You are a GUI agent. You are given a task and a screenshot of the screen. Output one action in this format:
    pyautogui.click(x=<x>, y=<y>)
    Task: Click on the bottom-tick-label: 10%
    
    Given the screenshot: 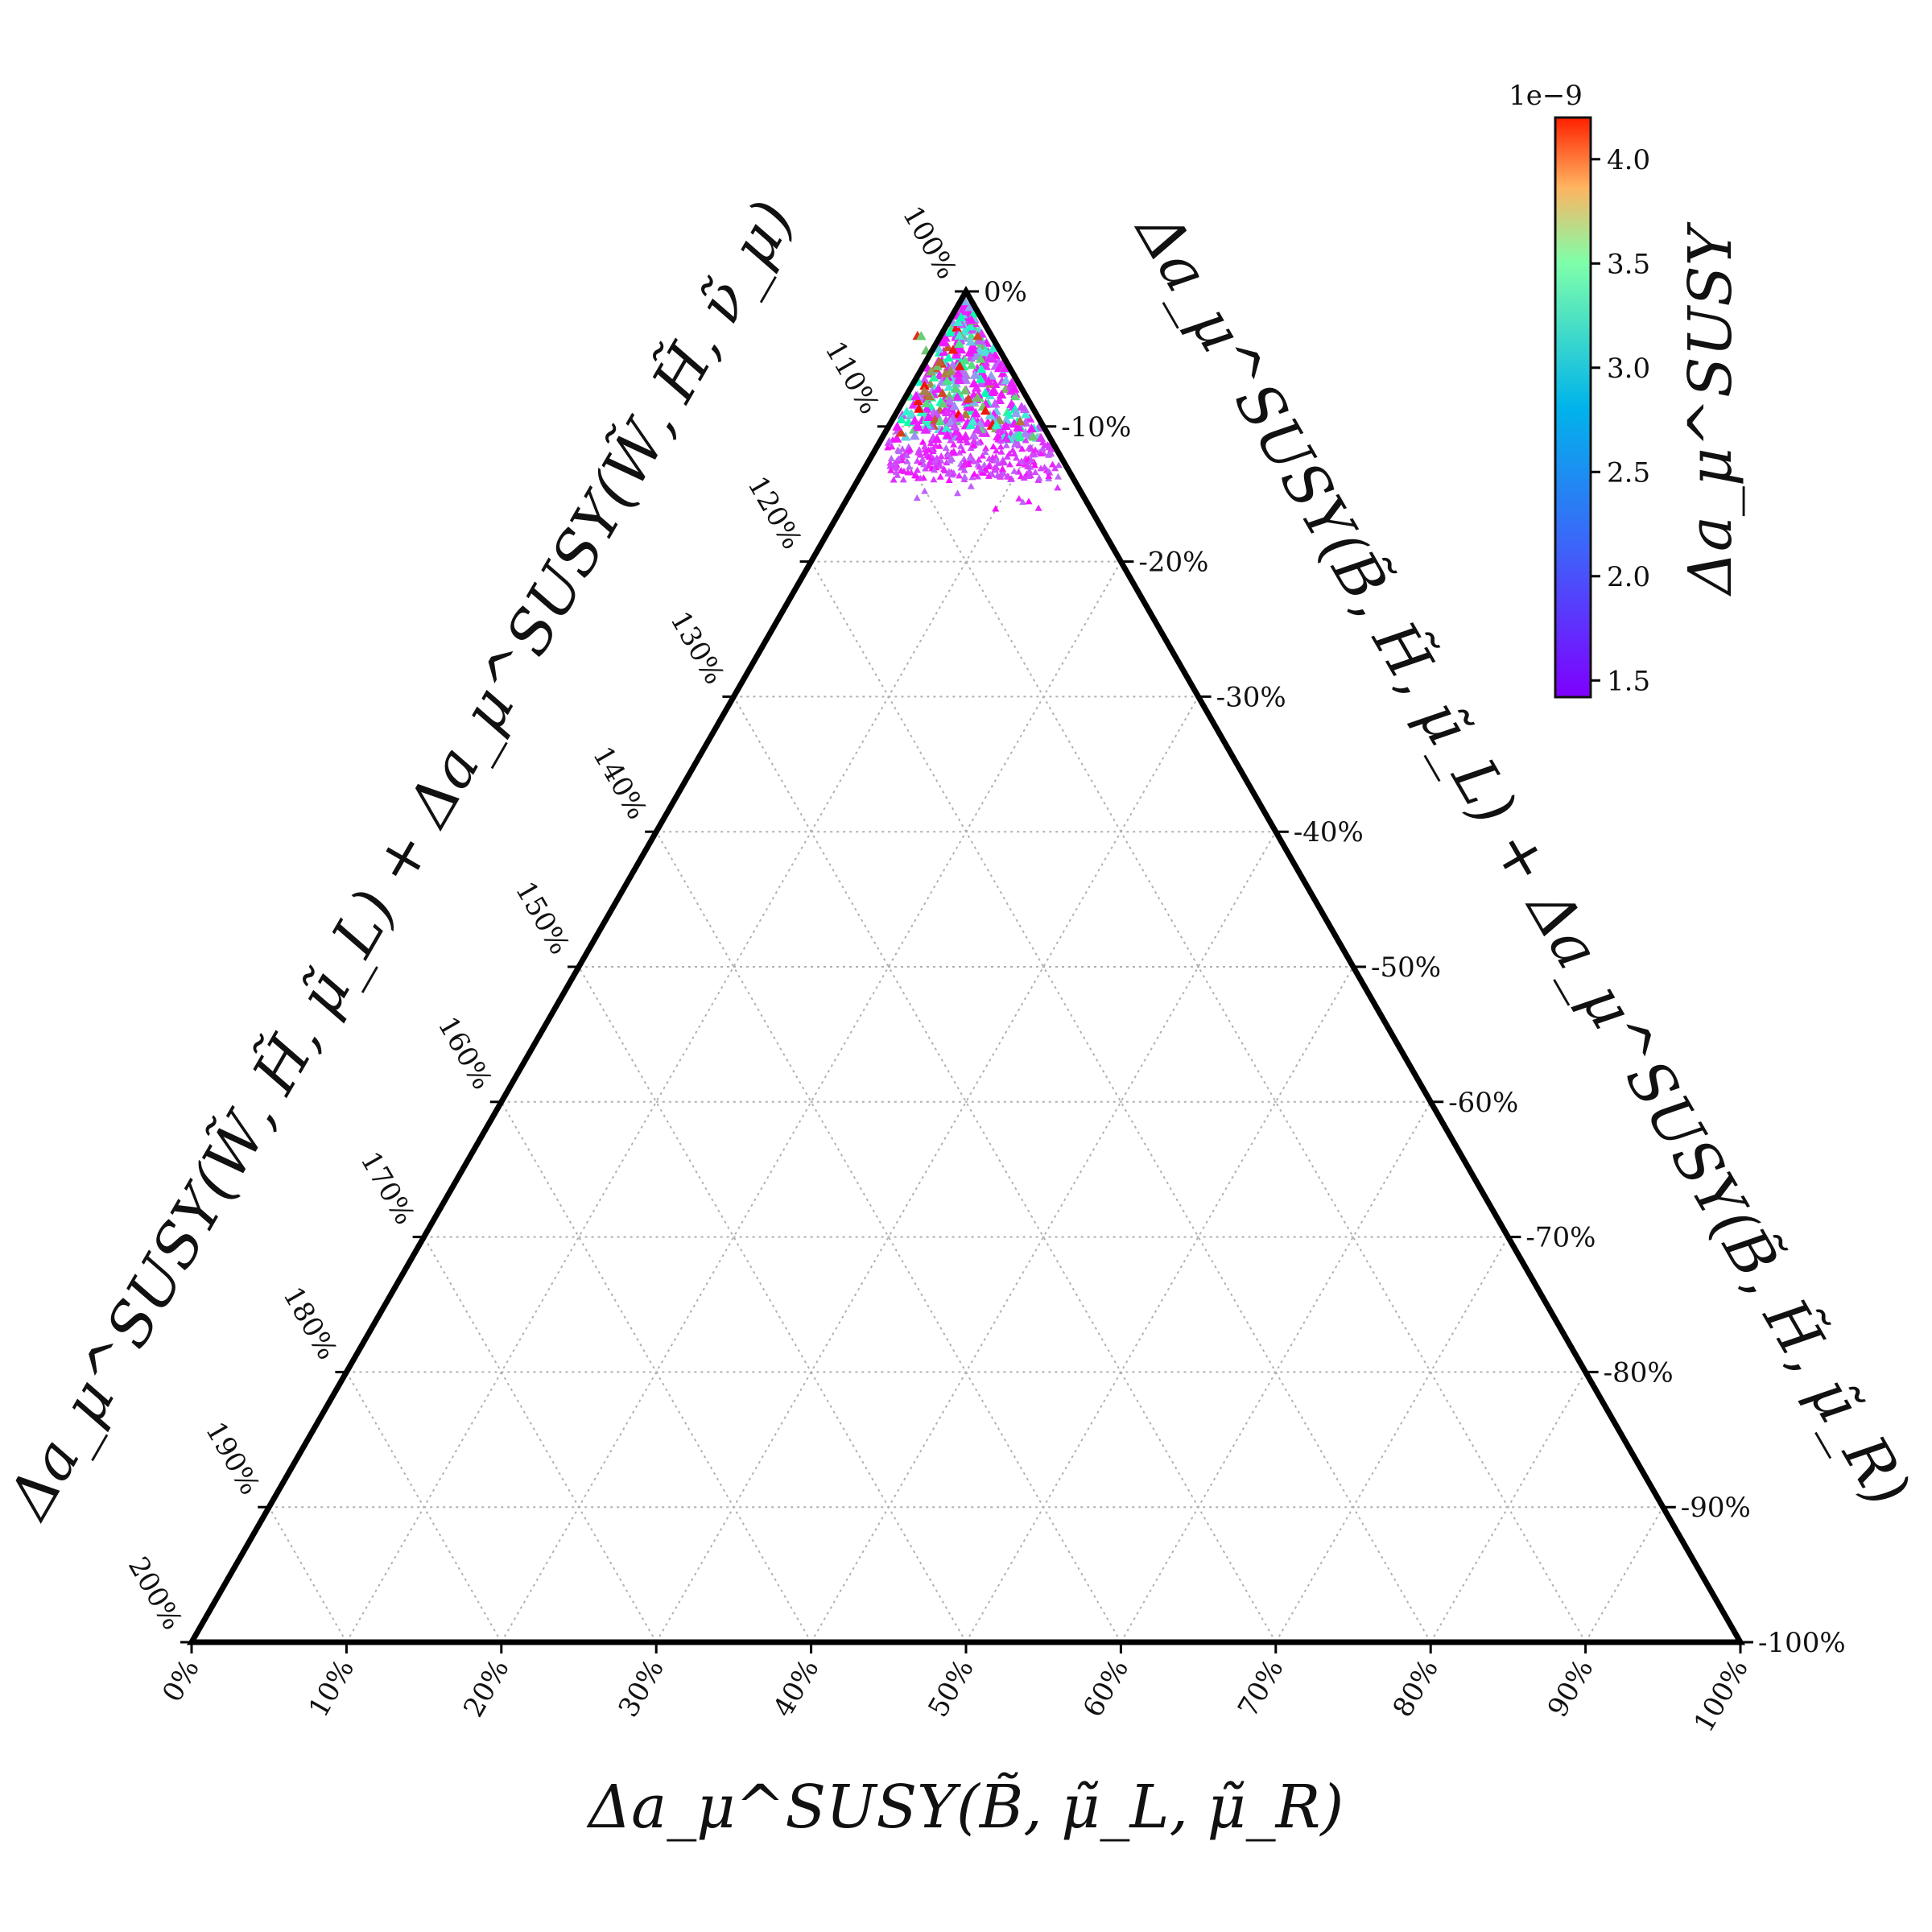 What is the action you would take?
    pyautogui.click(x=332, y=1688)
    